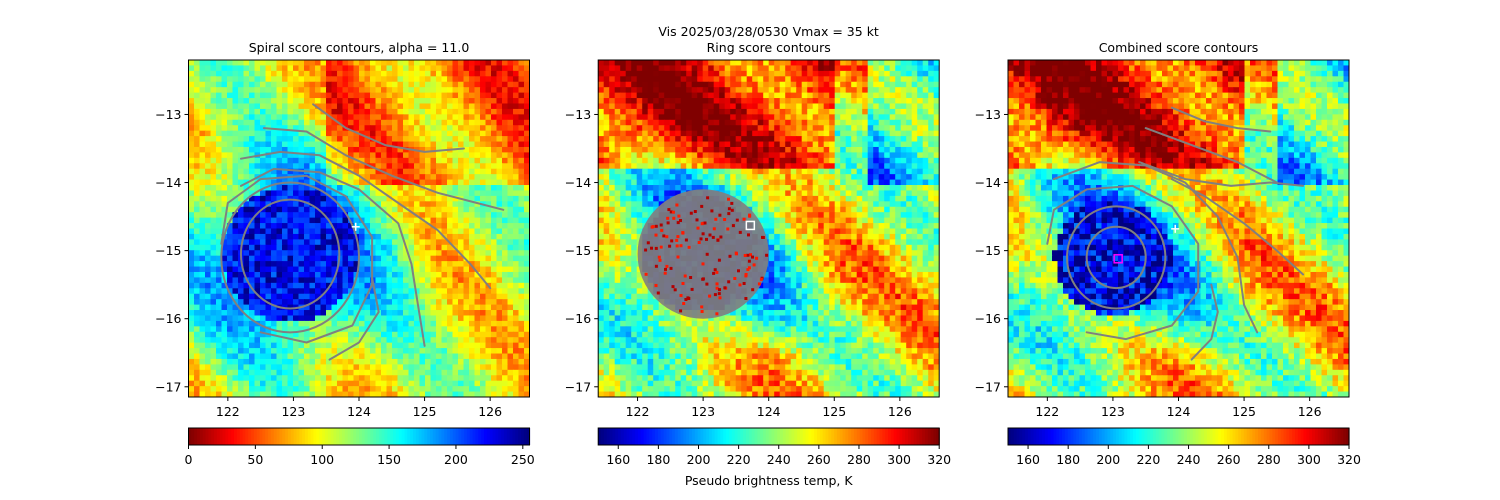 The height and width of the screenshot is (500, 1500). I want to click on figure-suptitle: Vis 2025/03/28/0530 Vmax = 35 kt, so click(768, 31).